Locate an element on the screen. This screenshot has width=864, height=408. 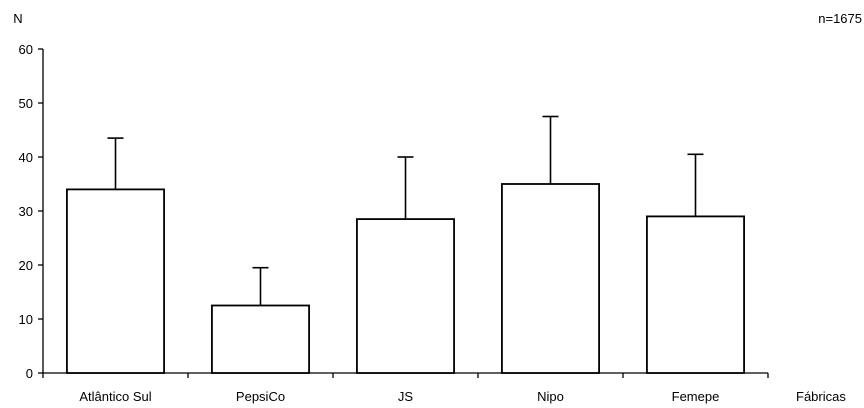
category-label: Nipo is located at coordinates (550, 396).